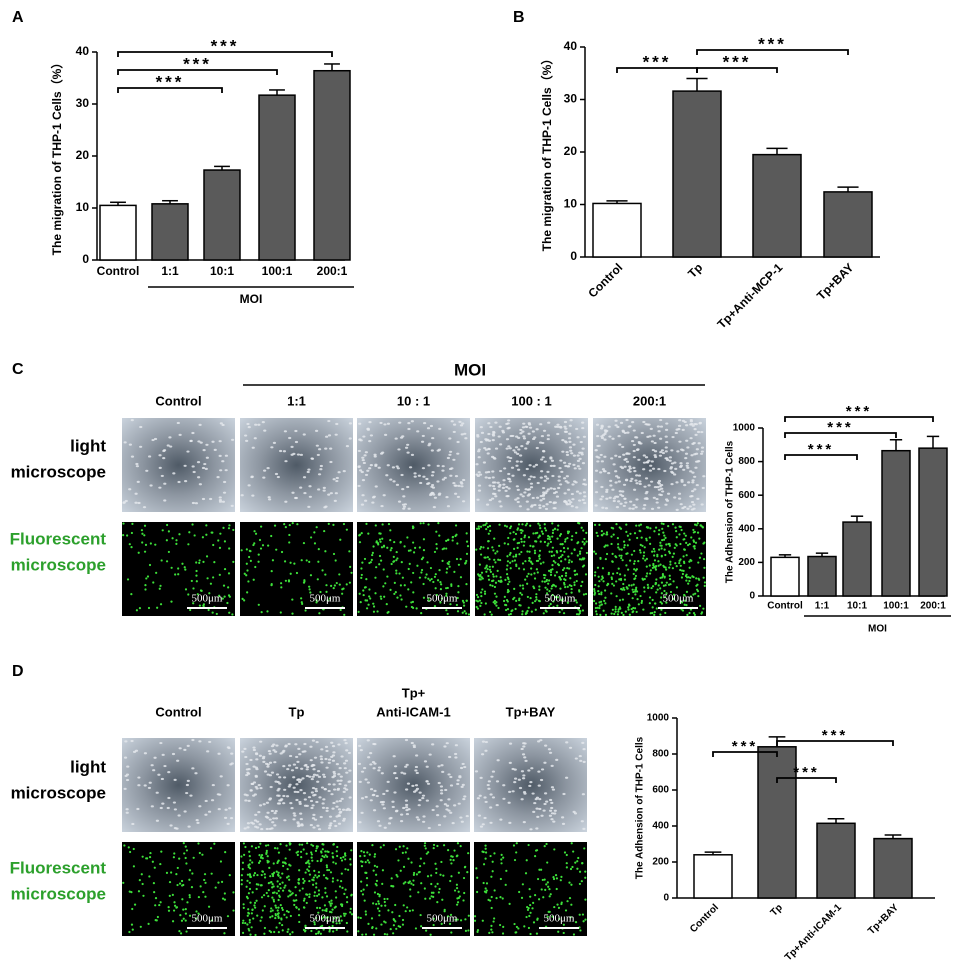 The width and height of the screenshot is (957, 966). Describe the element at coordinates (649, 465) in the screenshot. I see `light-image` at that location.